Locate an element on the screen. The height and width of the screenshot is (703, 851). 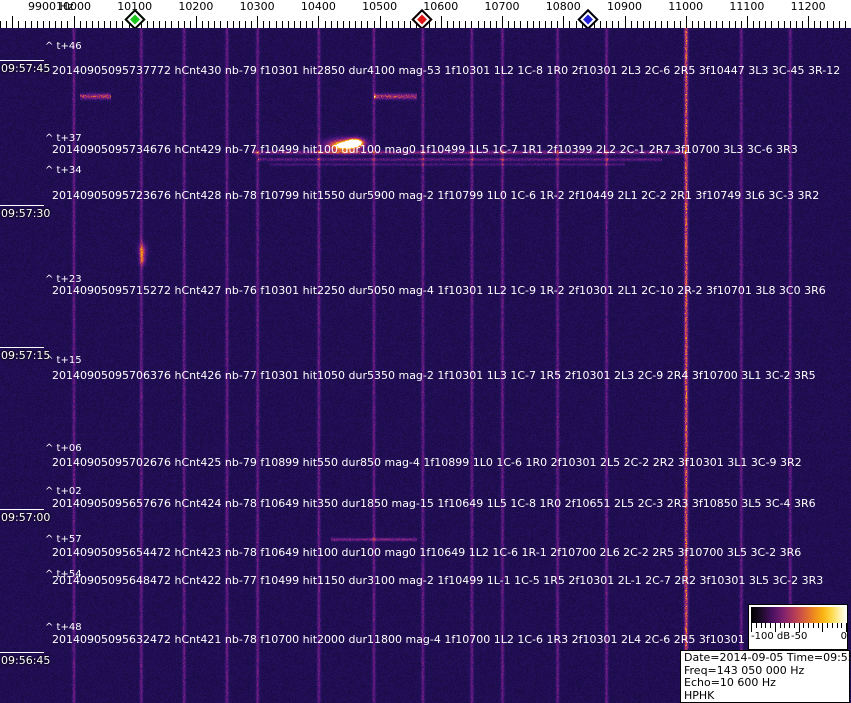
freq-label: 11200 is located at coordinates (808, 6).